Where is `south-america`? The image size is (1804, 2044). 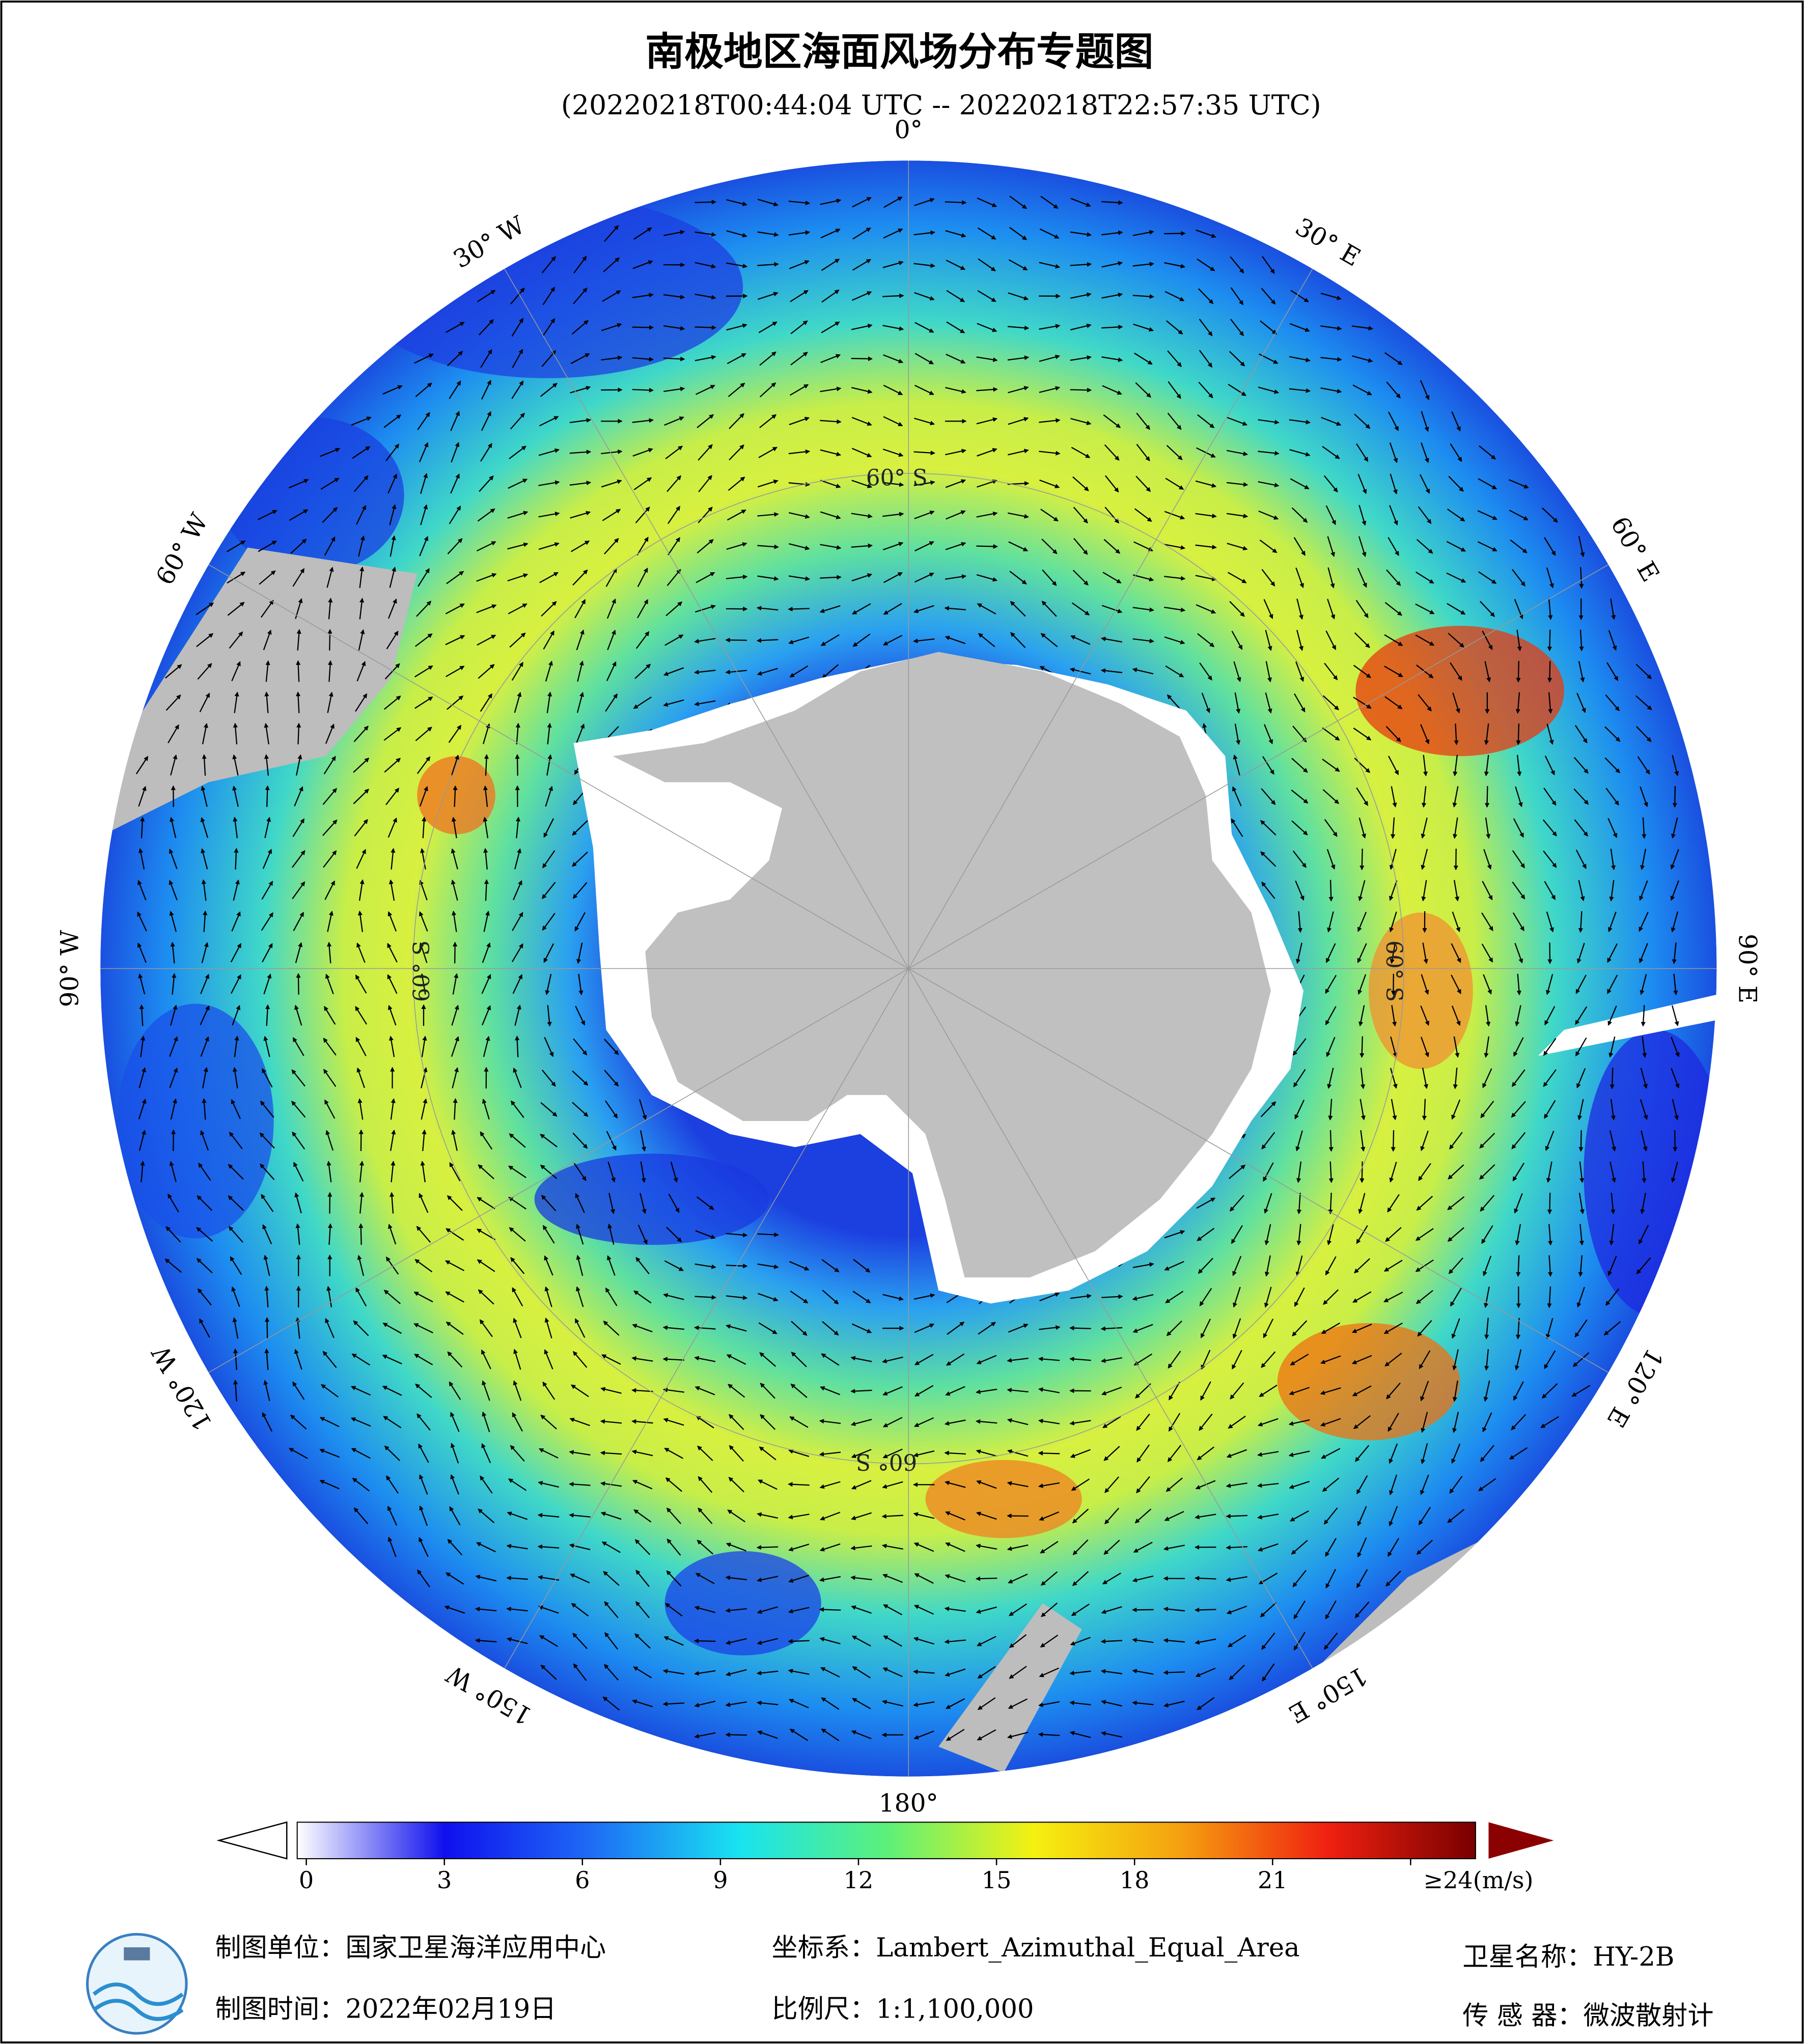
south-america is located at coordinates (261, 690).